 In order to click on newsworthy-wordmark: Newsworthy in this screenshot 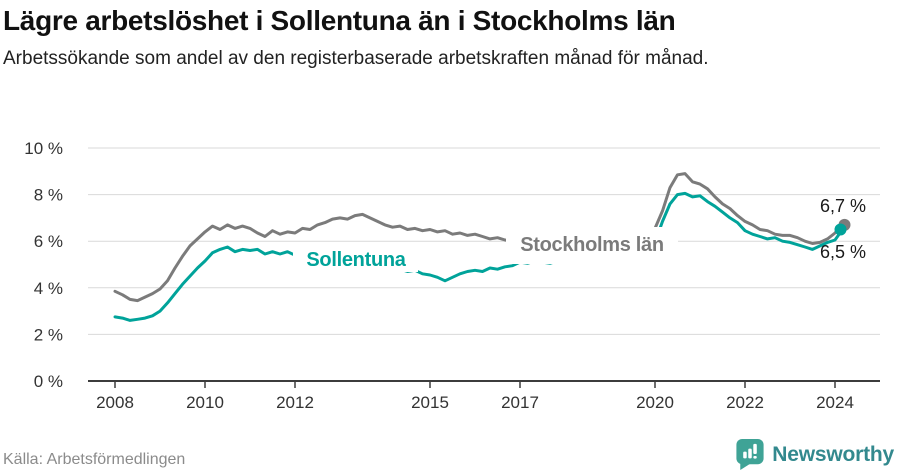, I will do `click(833, 454)`.